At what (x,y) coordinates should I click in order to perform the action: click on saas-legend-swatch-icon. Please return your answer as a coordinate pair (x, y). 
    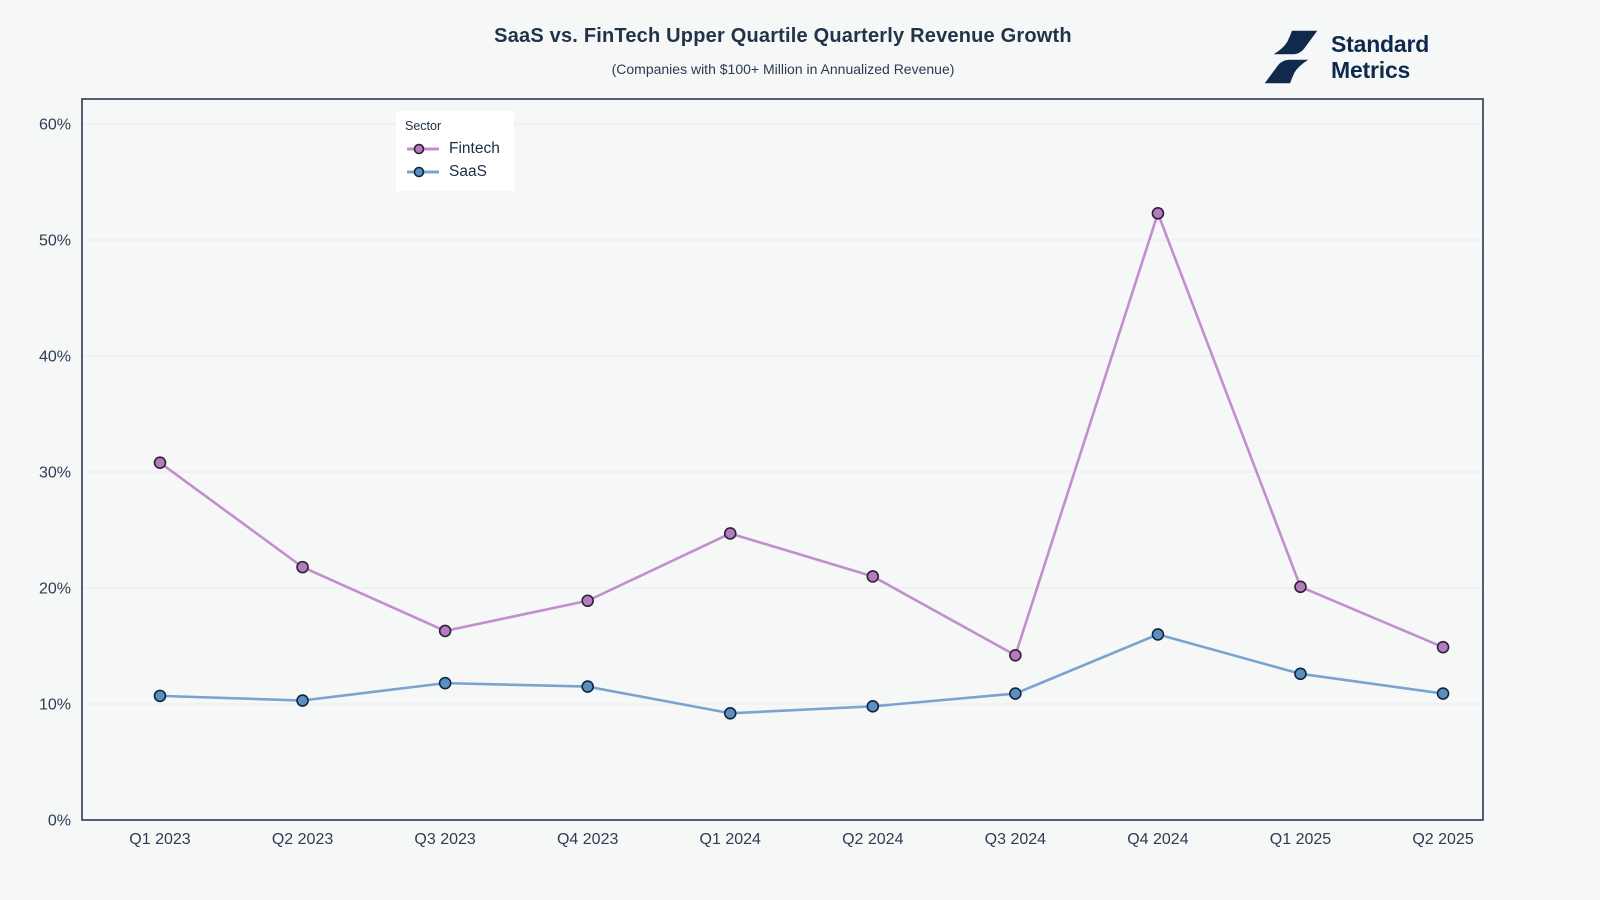
    Looking at the image, I should click on (423, 172).